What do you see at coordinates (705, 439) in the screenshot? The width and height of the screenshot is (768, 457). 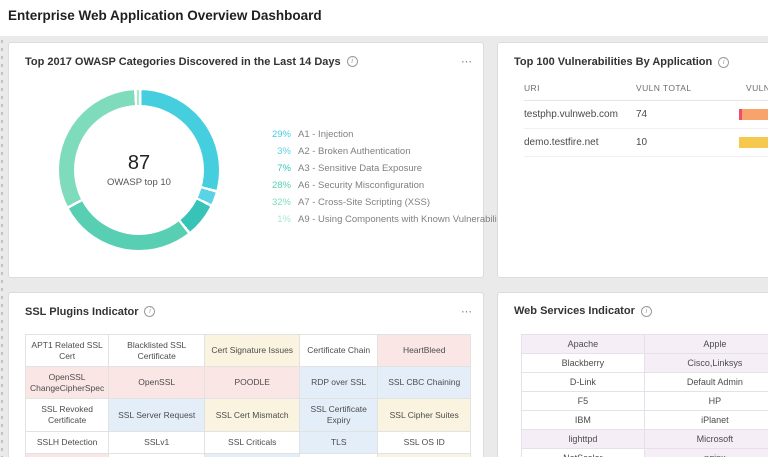 I see `ws-cell: Microsoft` at bounding box center [705, 439].